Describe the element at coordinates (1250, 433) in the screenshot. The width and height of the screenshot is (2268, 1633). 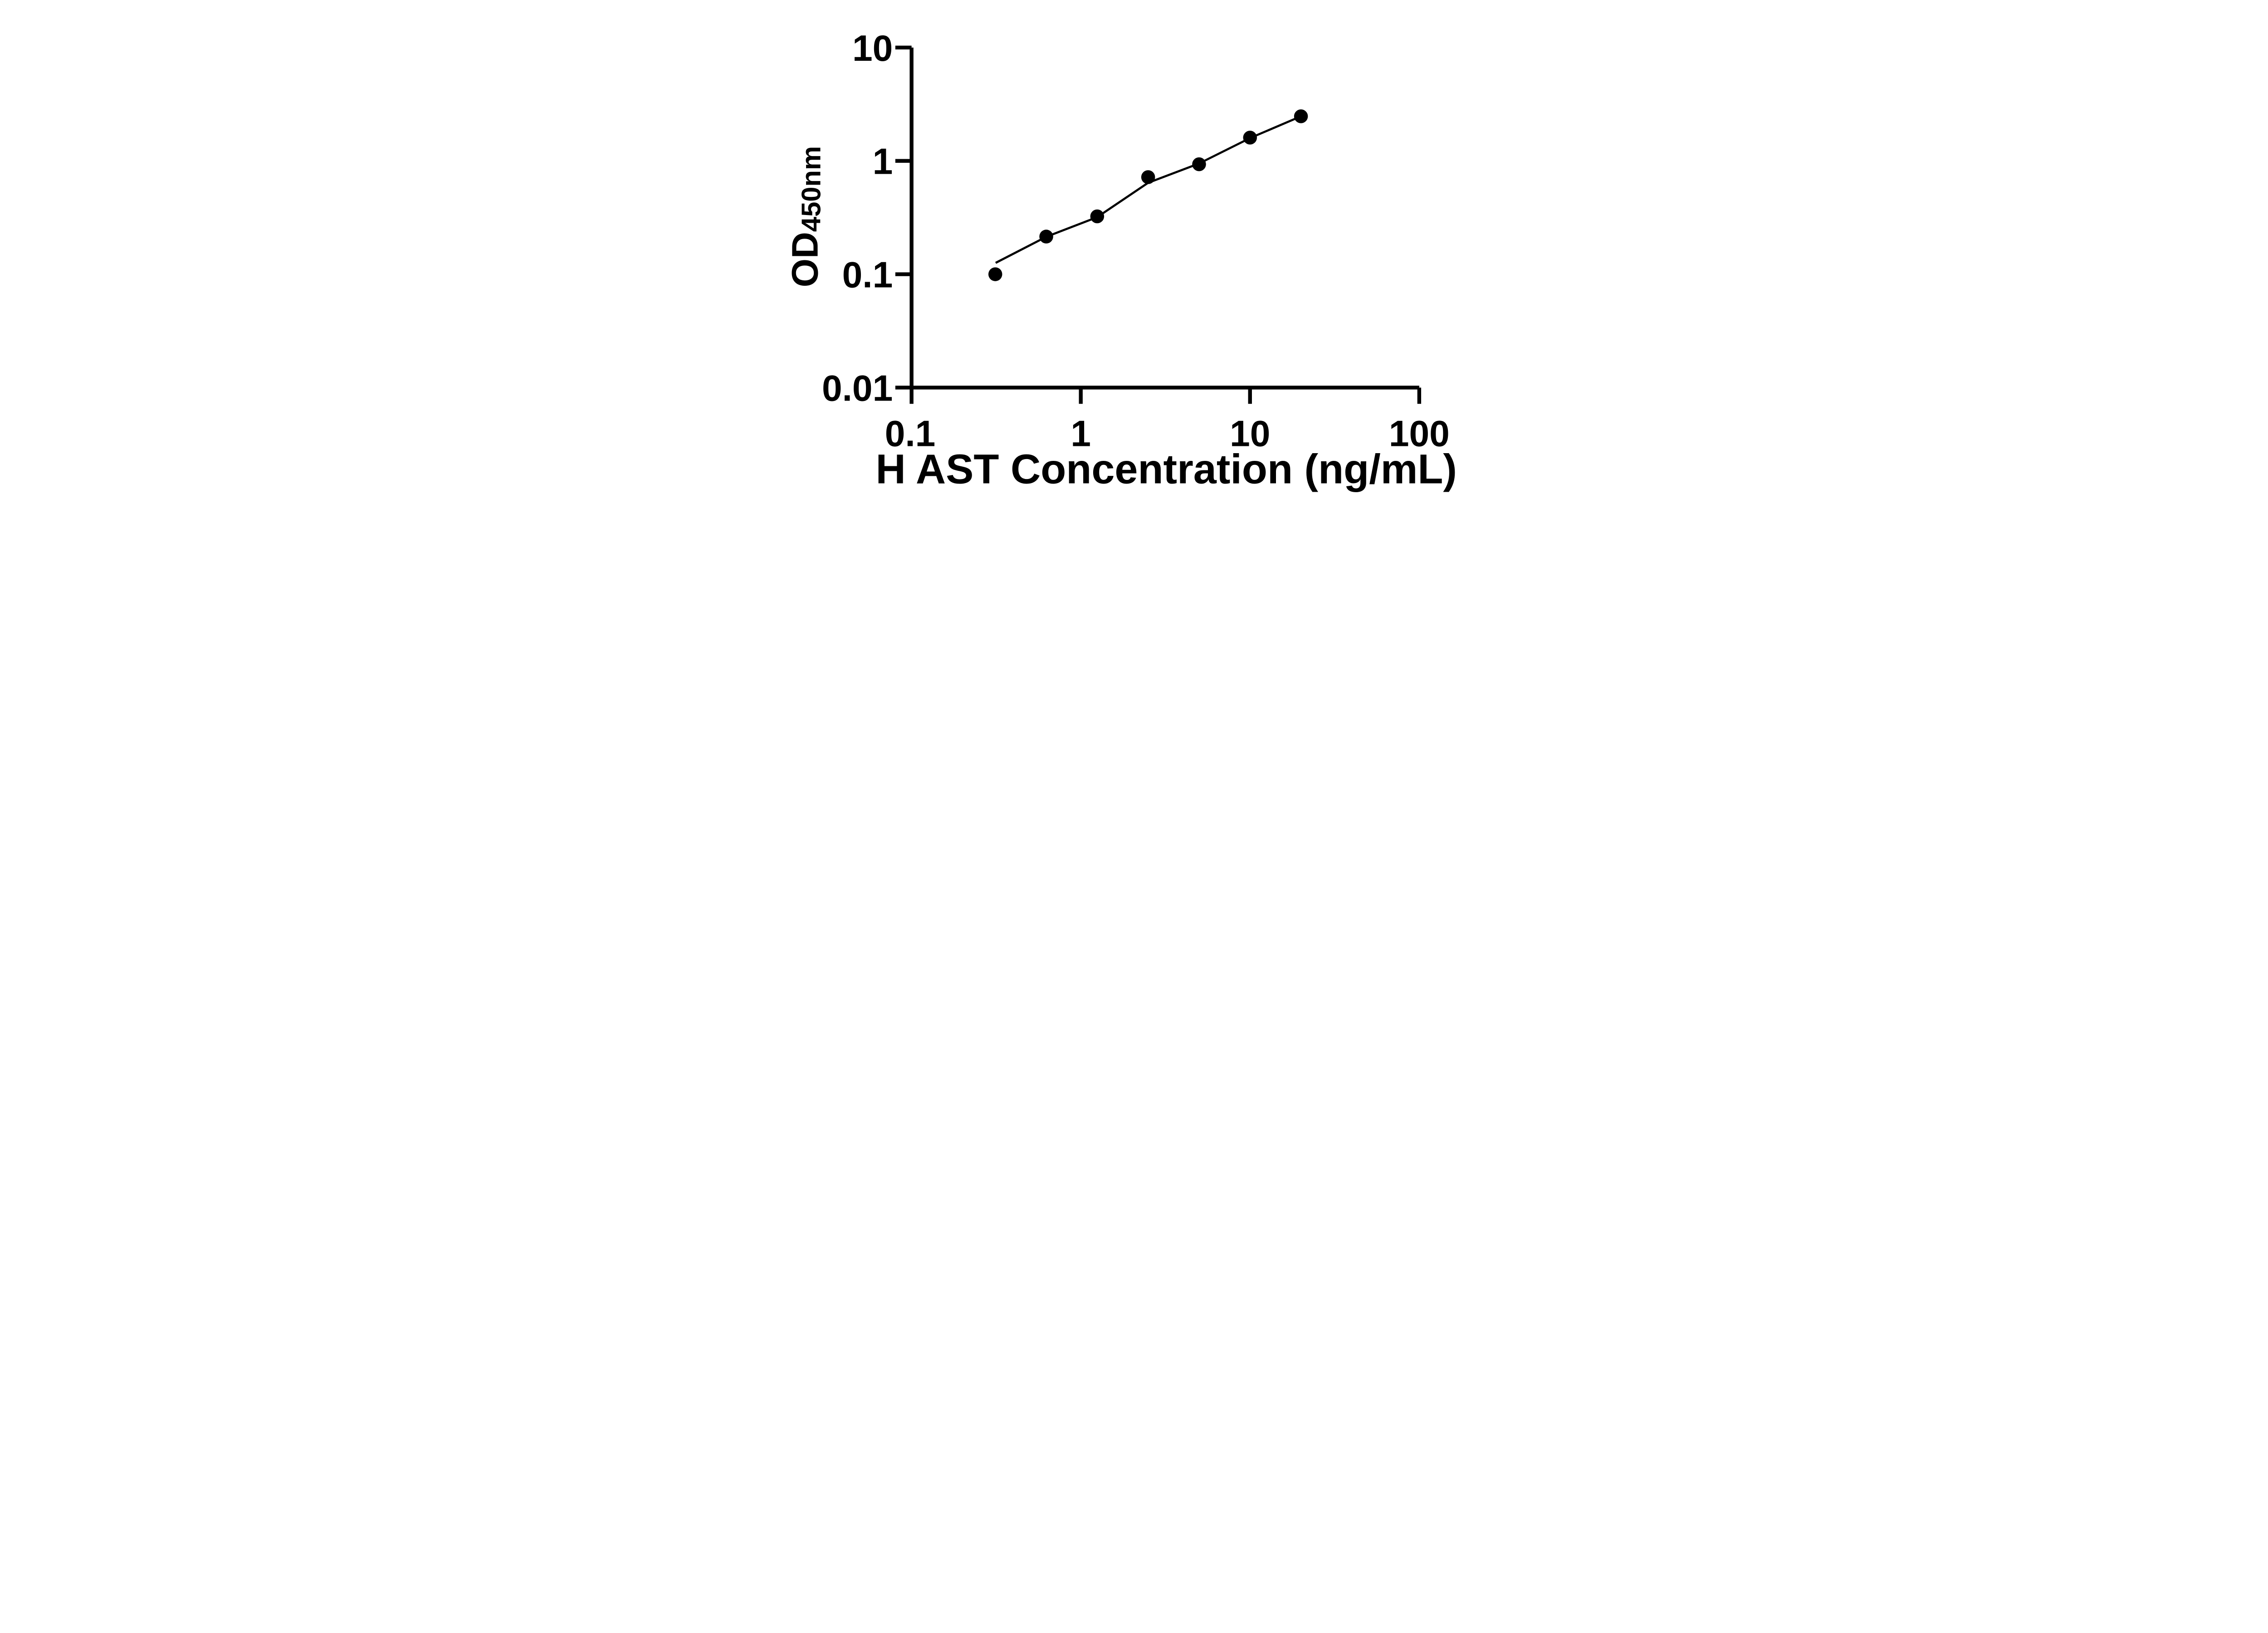
I see `x-tick-label-10: 10` at that location.